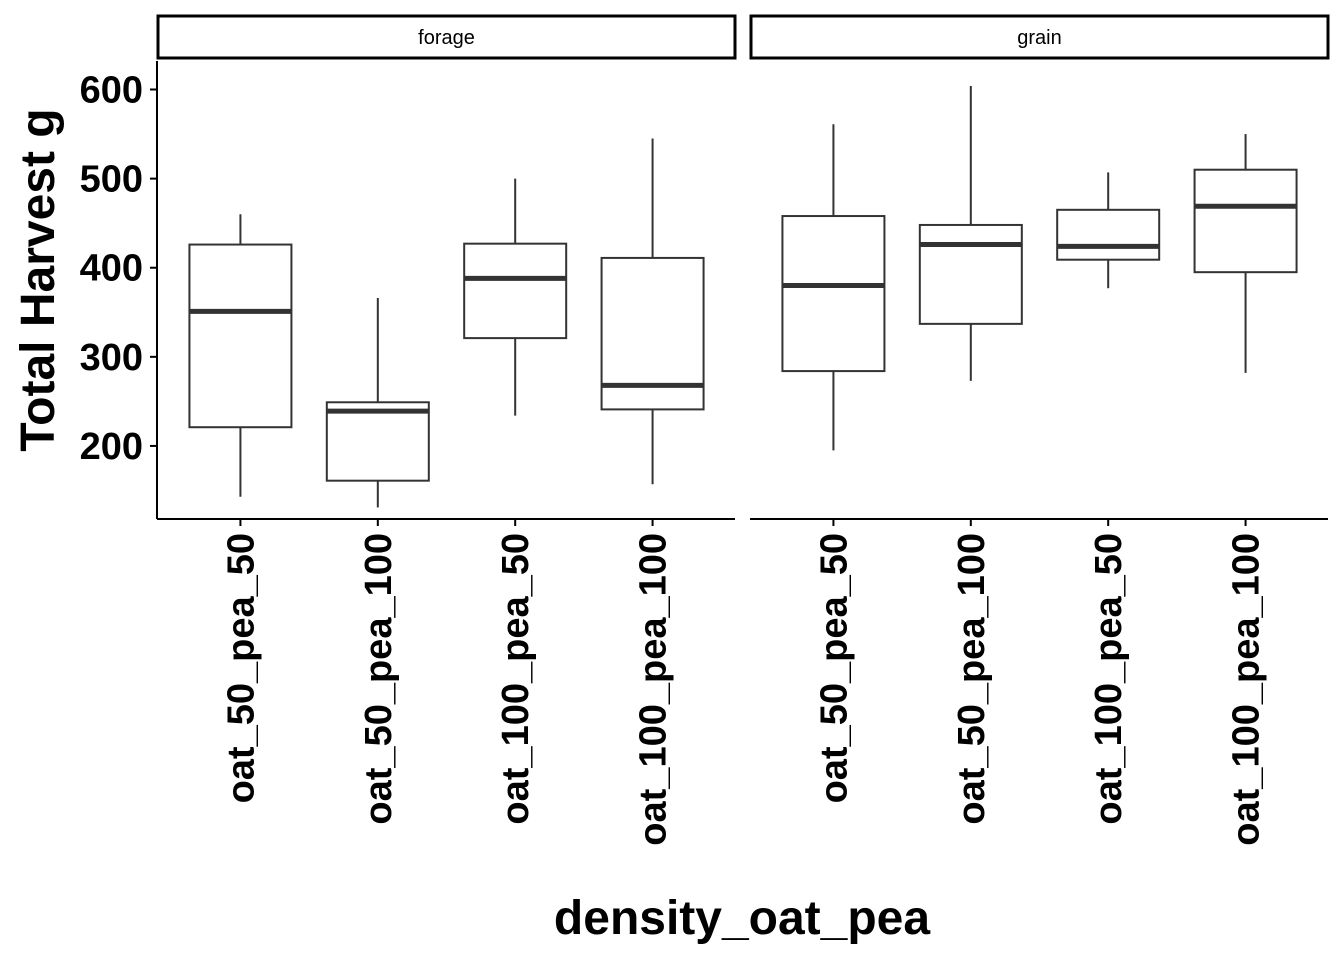  I want to click on facet-strip-label: grain, so click(1039, 38).